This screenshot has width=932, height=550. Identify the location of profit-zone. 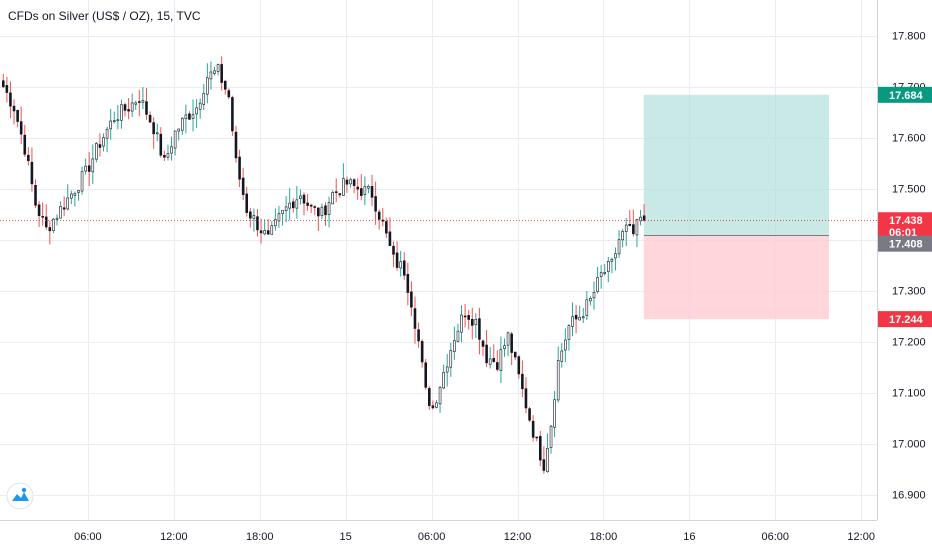
(736, 165).